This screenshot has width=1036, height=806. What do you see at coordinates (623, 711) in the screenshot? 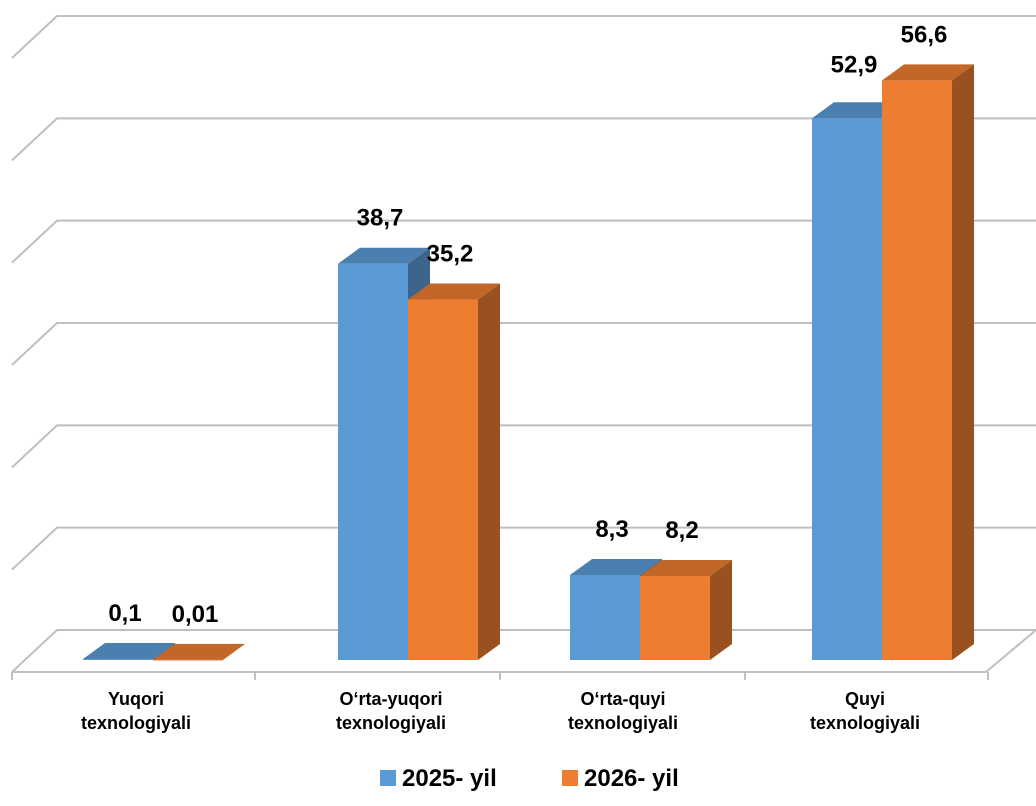
I see `category-label: O‘rta-quyi texnologiyali` at bounding box center [623, 711].